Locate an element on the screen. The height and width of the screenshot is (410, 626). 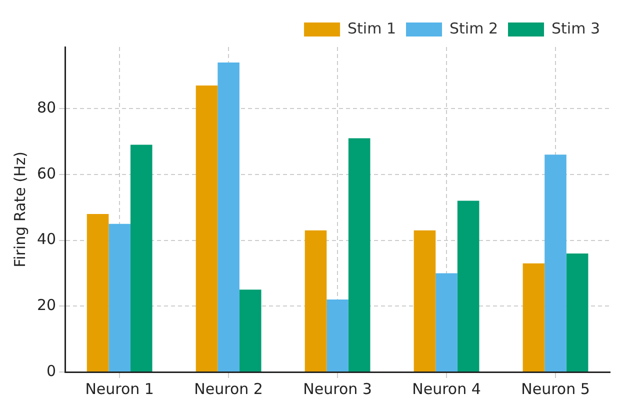
x-tick-label: Neuron 3 is located at coordinates (337, 389).